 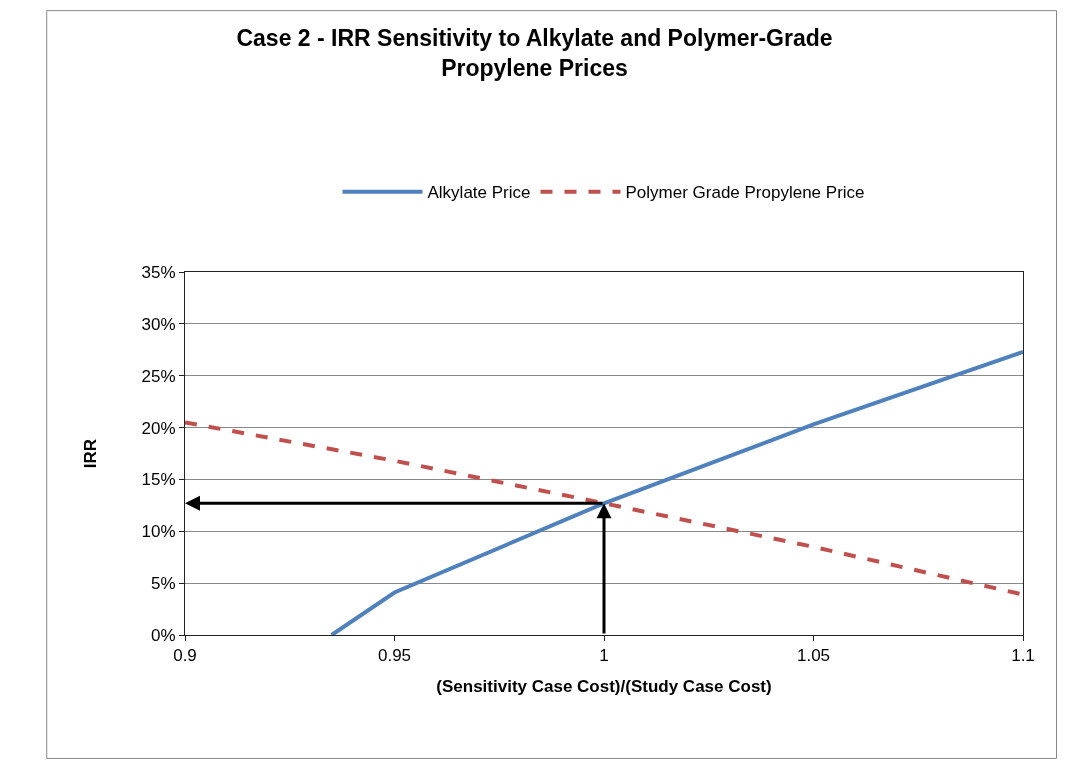 I want to click on y-tick-label: 15%, so click(x=158, y=480).